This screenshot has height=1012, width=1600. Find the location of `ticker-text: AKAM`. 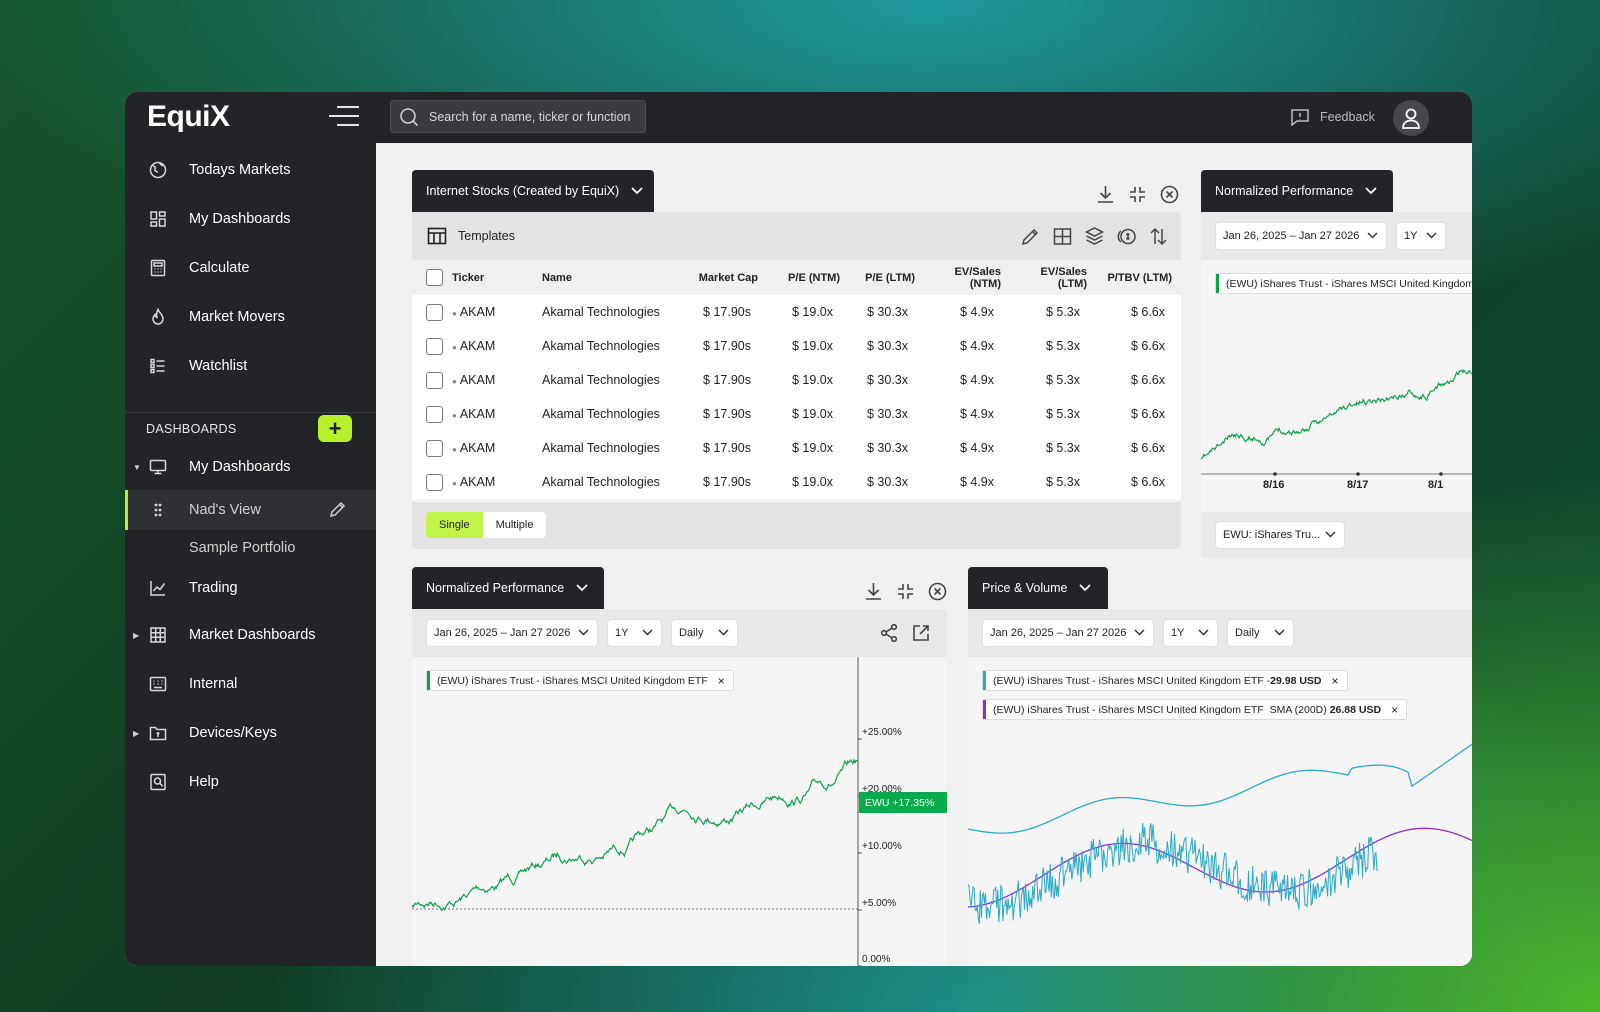

ticker-text: AKAM is located at coordinates (477, 312).